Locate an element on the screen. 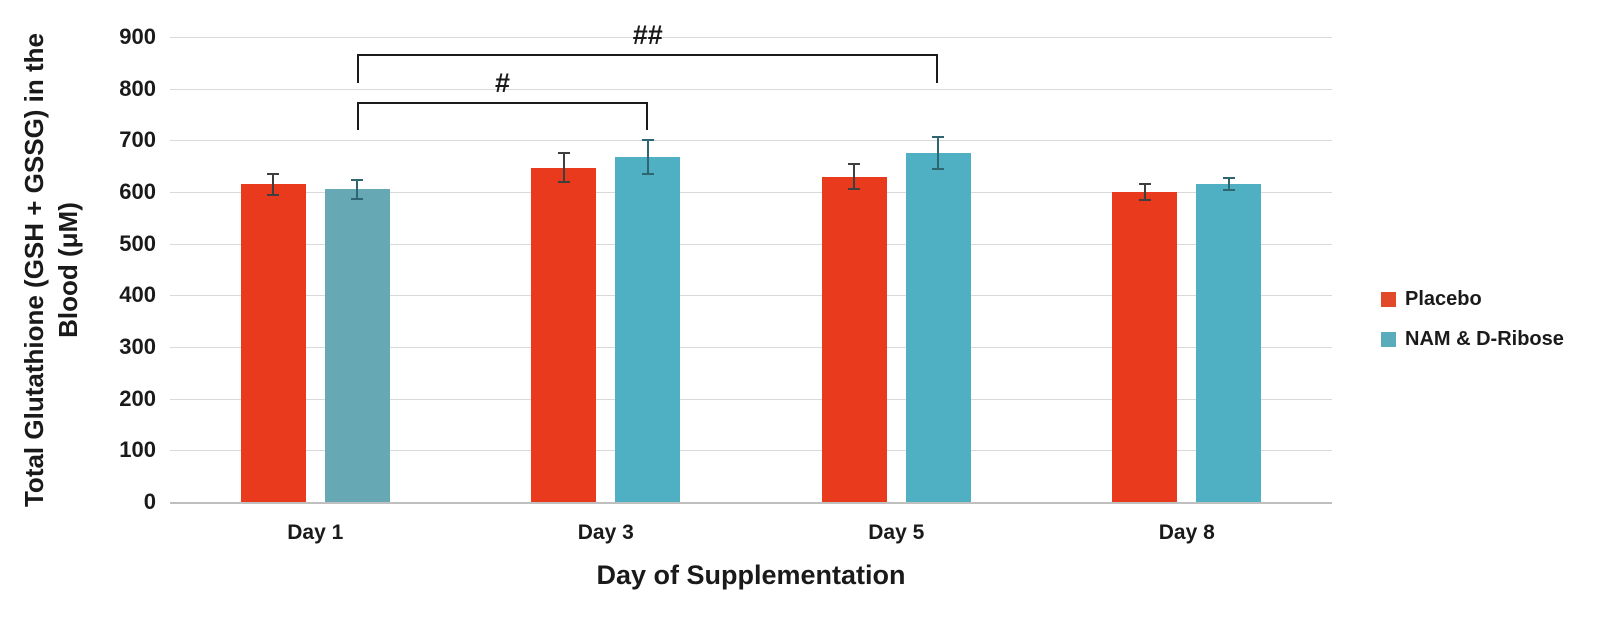 Image resolution: width=1603 pixels, height=619 pixels. y-tick-label: 500 is located at coordinates (137, 243).